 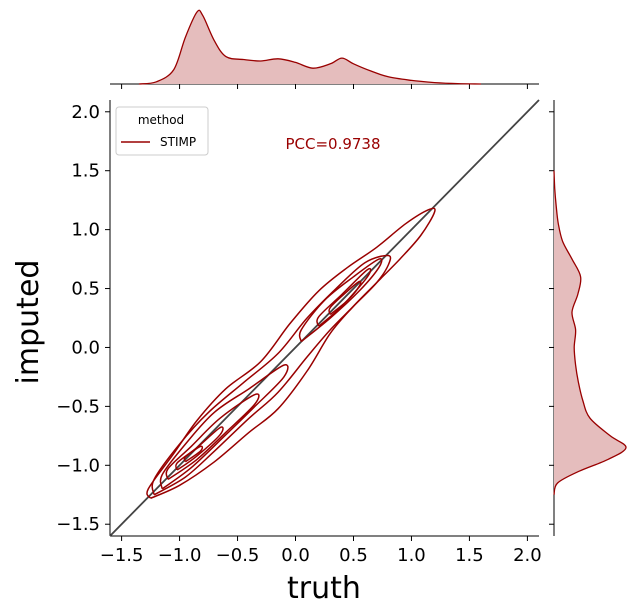 I want to click on legend: method STIMP, so click(x=162, y=131).